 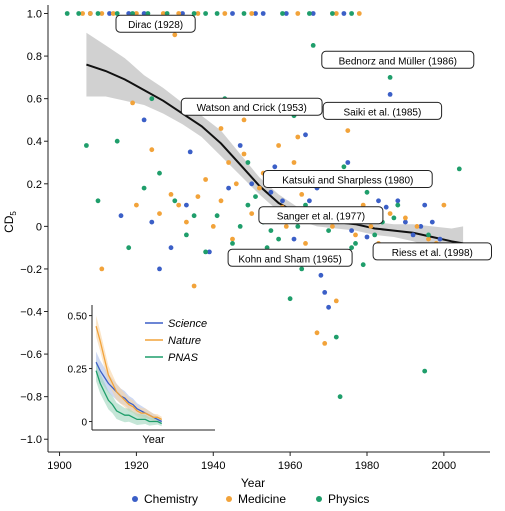 What do you see at coordinates (253, 483) in the screenshot?
I see `x-axis-label: Year` at bounding box center [253, 483].